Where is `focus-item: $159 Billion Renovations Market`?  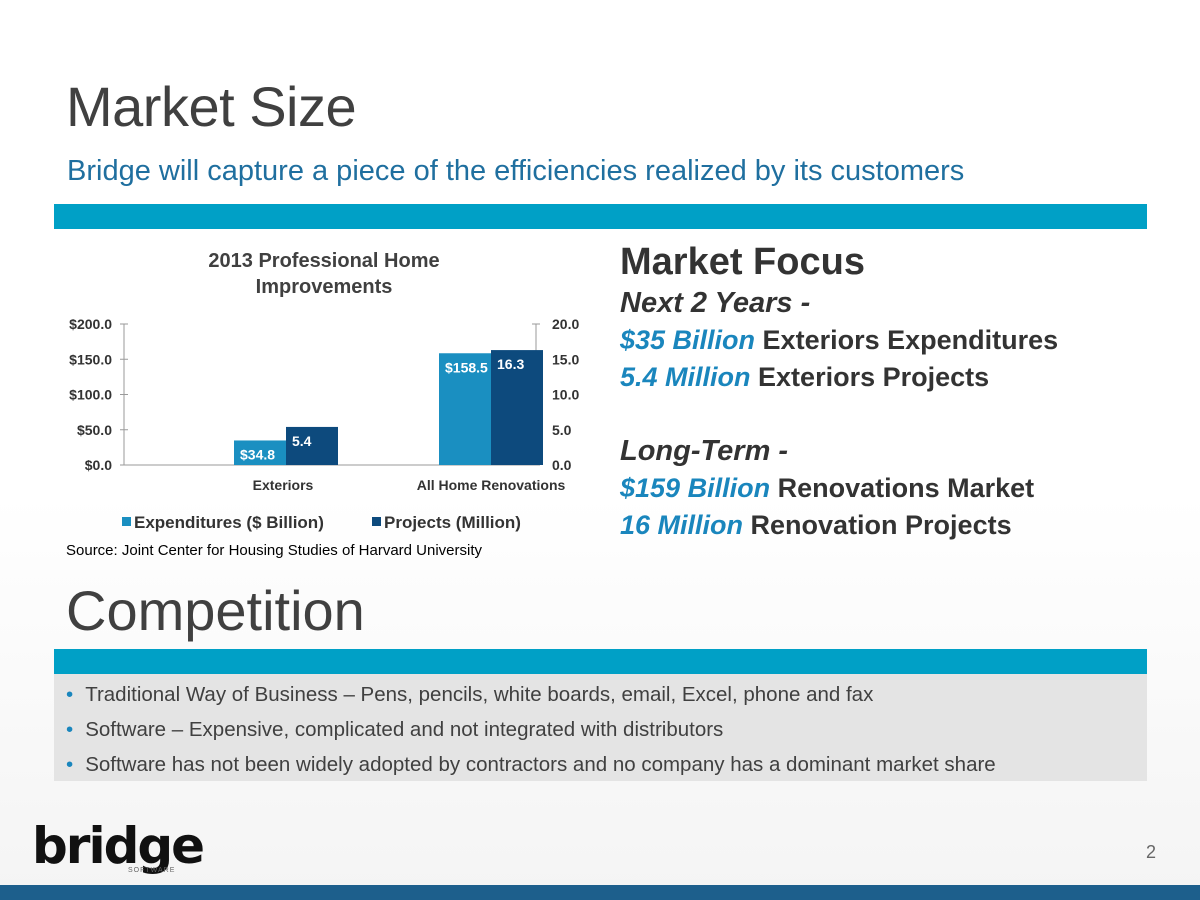 focus-item: $159 Billion Renovations Market is located at coordinates (890, 488).